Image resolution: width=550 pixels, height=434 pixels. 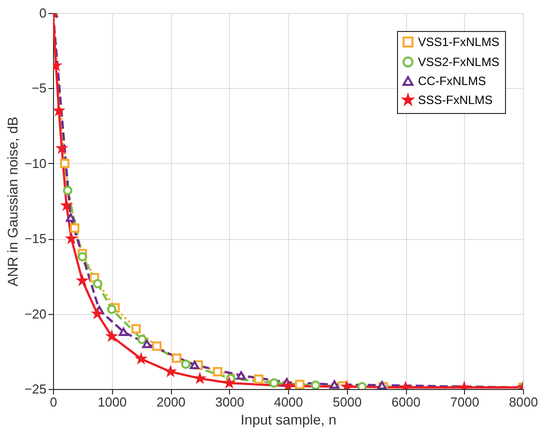 I want to click on legend-label: VSS2-FxNLMS, so click(x=459, y=62).